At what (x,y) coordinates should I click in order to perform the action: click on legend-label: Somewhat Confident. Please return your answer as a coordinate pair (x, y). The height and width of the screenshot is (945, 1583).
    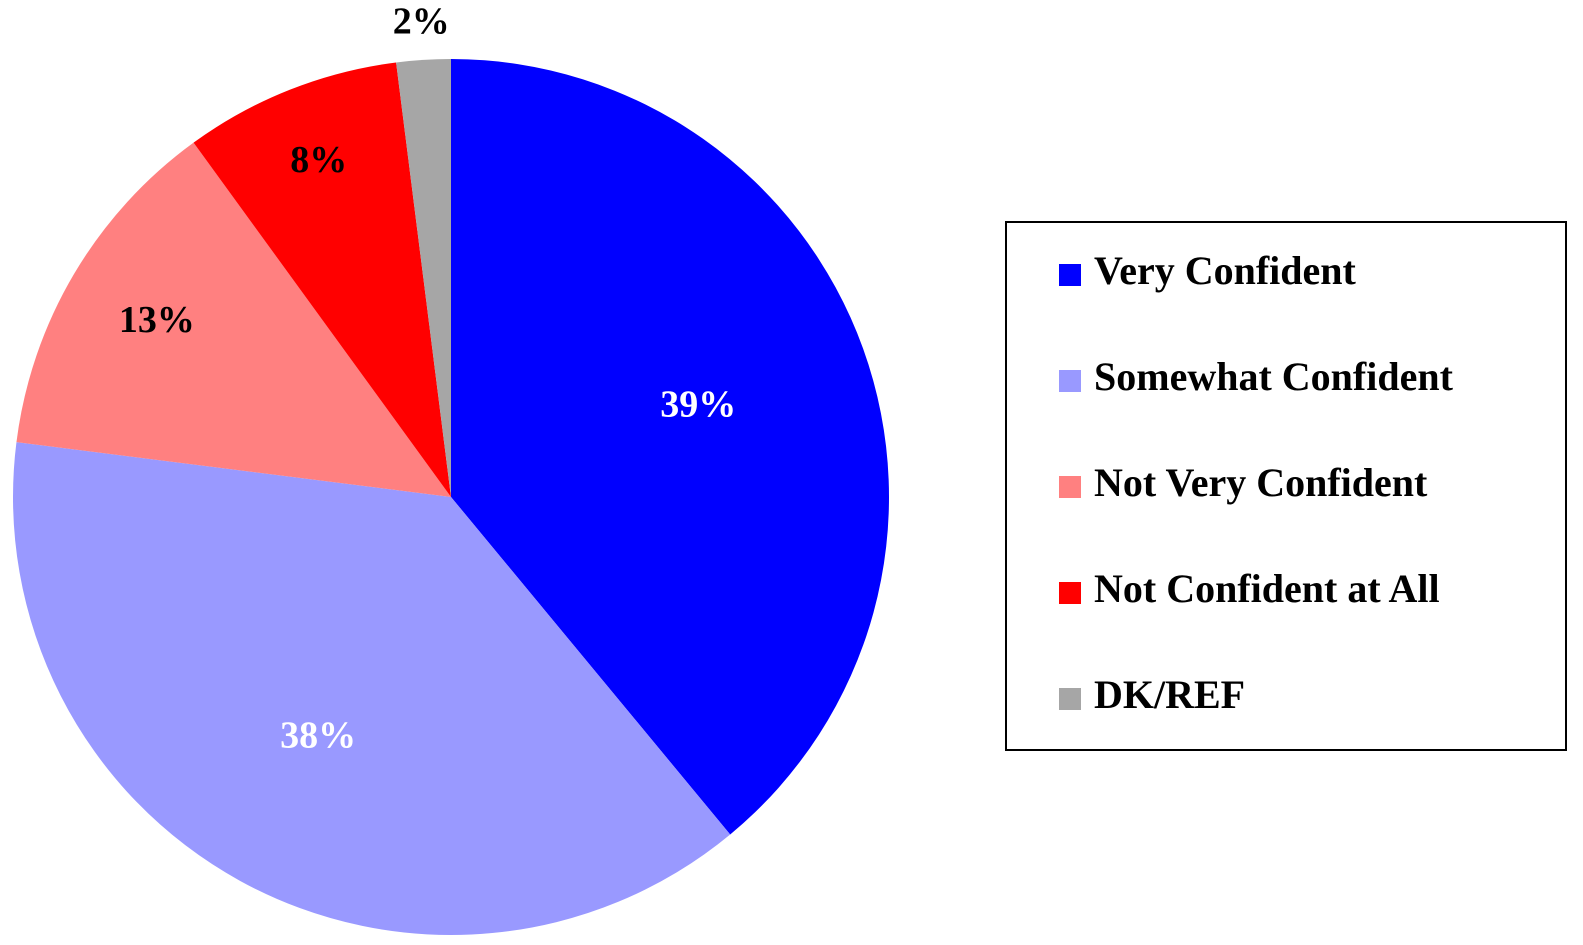
    Looking at the image, I should click on (1274, 376).